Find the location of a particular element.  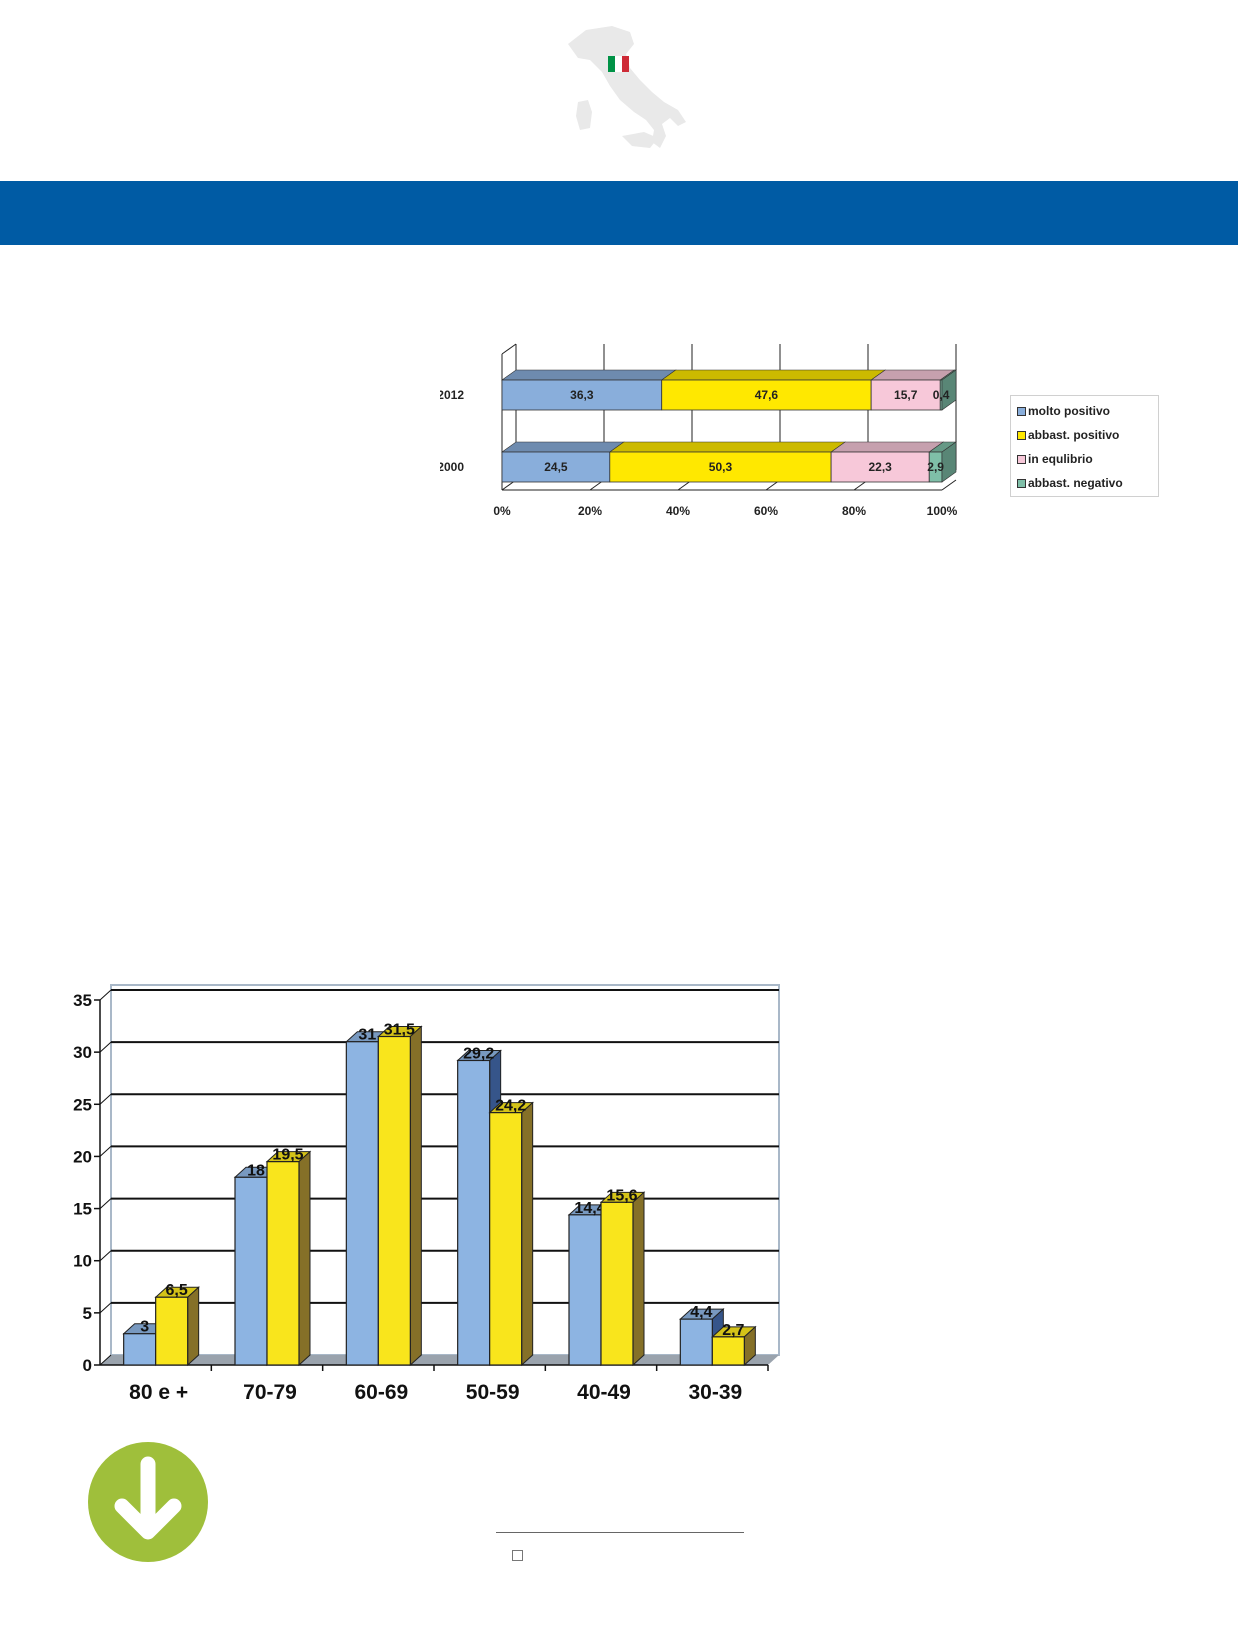

x-category-label: 50-59 is located at coordinates (493, 1392).